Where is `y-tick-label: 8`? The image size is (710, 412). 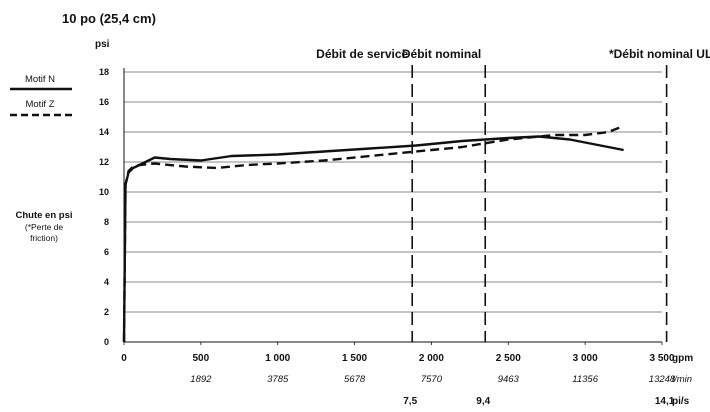 y-tick-label: 8 is located at coordinates (106, 222).